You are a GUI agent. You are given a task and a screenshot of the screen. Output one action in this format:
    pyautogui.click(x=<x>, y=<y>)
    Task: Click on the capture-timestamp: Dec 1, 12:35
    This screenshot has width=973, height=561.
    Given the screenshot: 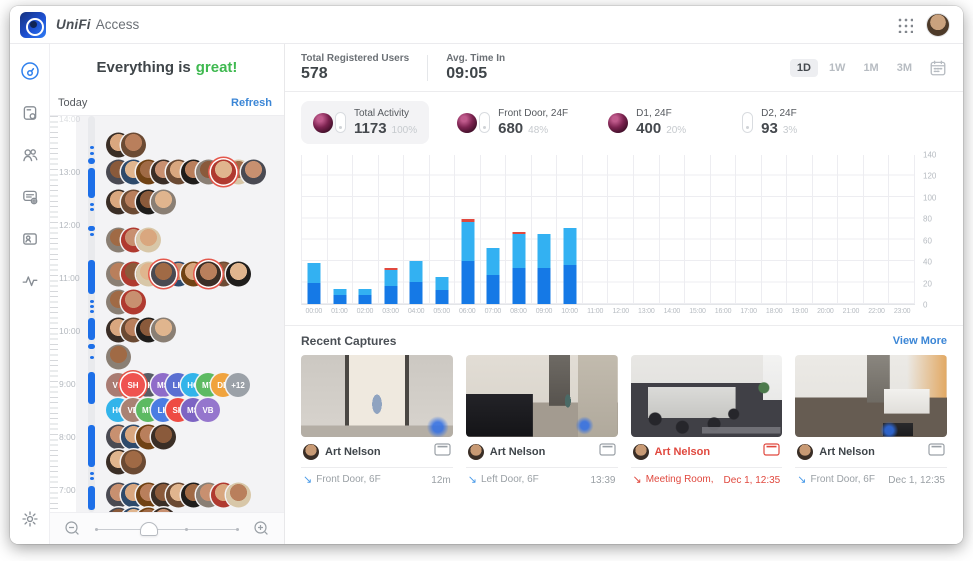 What is the action you would take?
    pyautogui.click(x=916, y=480)
    